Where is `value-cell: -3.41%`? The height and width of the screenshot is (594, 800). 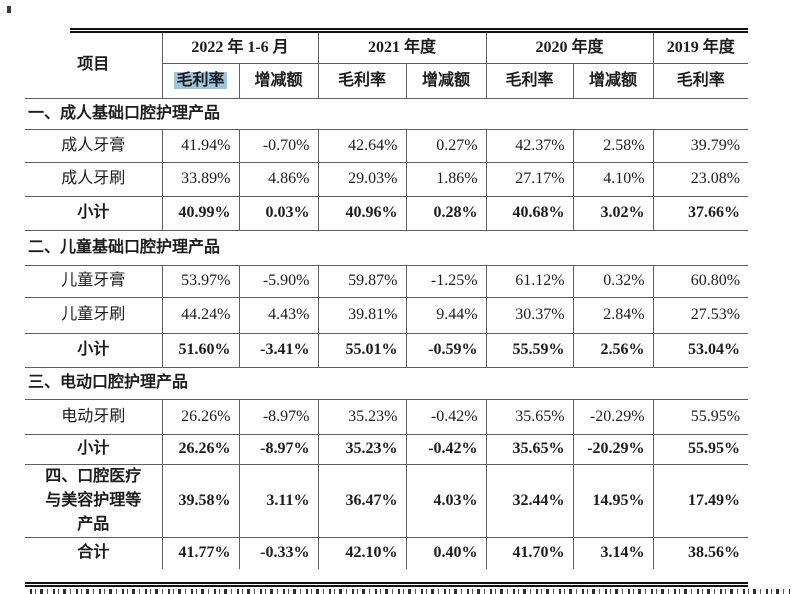
value-cell: -3.41% is located at coordinates (278, 350).